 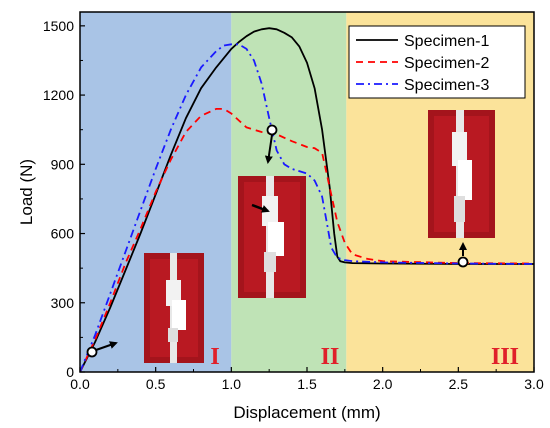 I want to click on region-label-3: III, so click(x=505, y=357).